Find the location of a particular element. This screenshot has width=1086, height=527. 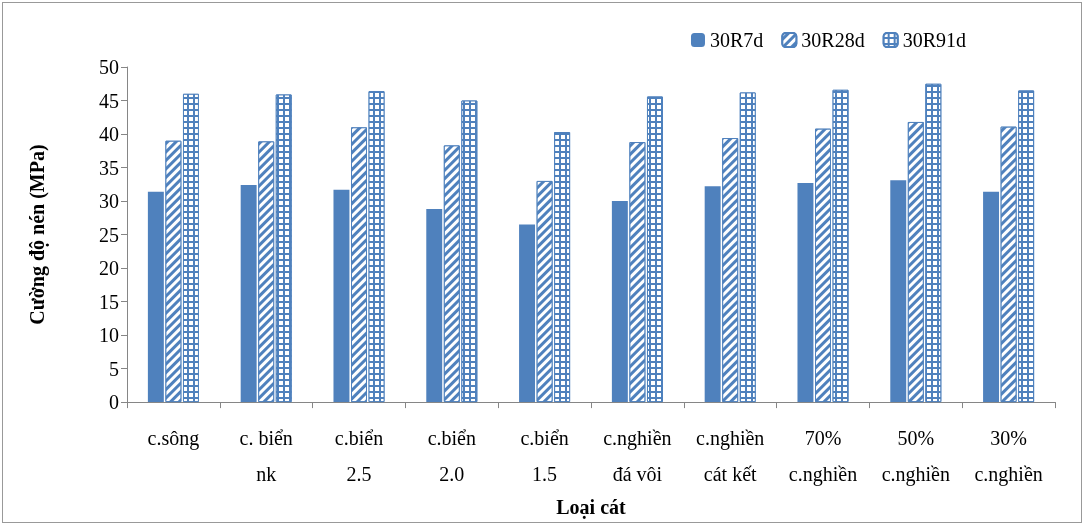

y-tick-label: 20 is located at coordinates (109, 268).